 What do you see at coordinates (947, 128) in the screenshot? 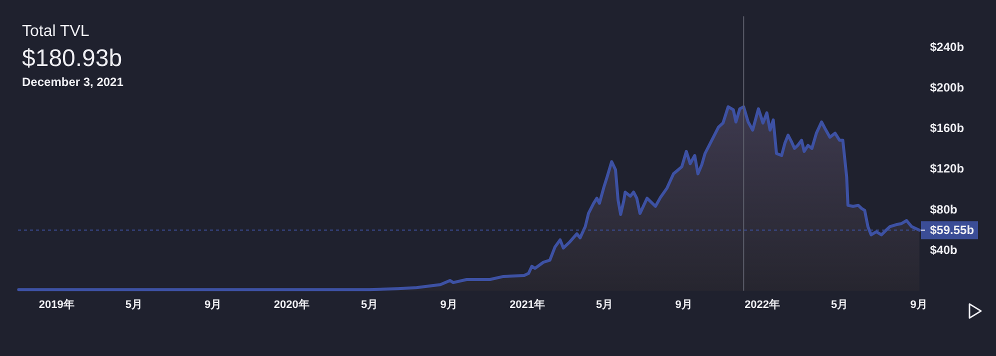
I see `y-tick-label: $160b` at bounding box center [947, 128].